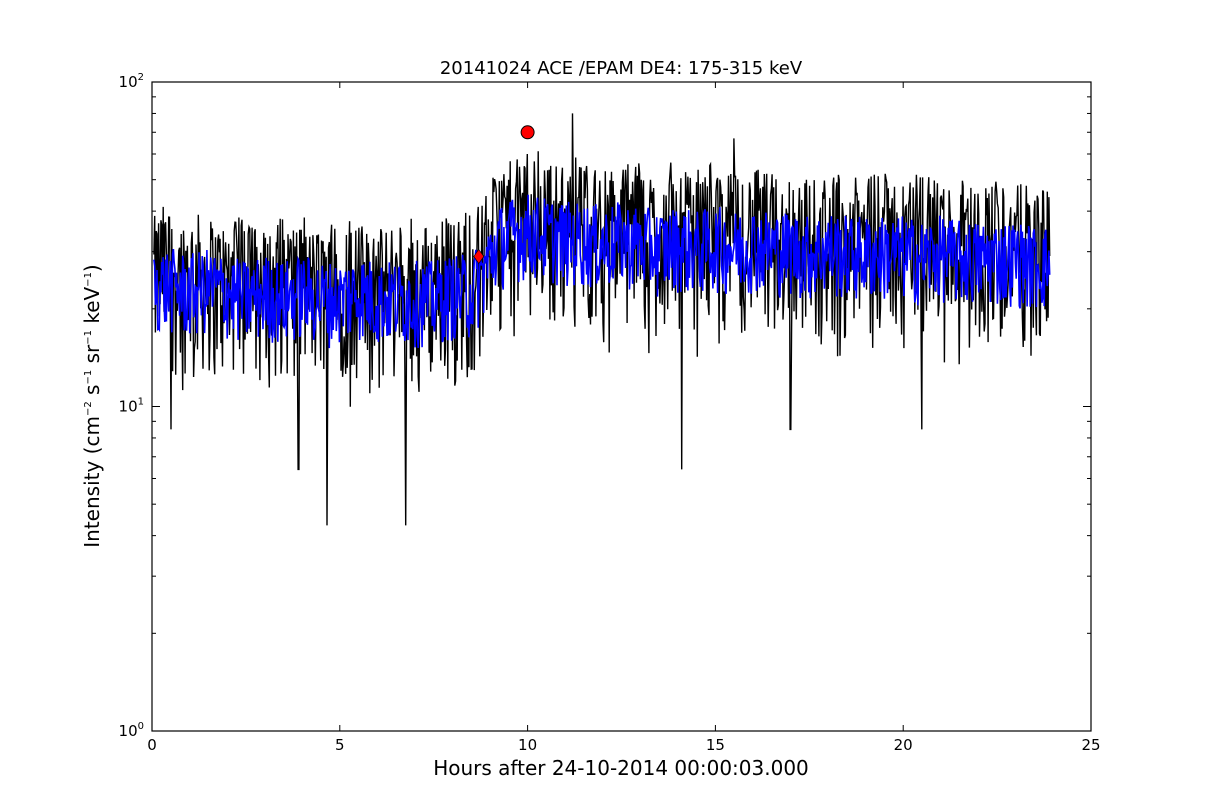 This screenshot has height=812, width=1212. I want to click on y-axis-label-unit-3: sr, so click(92, 357).